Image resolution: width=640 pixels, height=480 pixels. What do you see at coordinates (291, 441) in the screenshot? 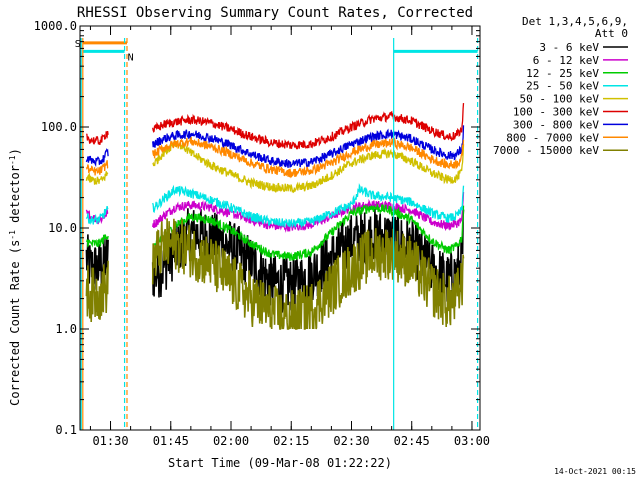
I see `x-tick-label: 02:15` at bounding box center [291, 441].